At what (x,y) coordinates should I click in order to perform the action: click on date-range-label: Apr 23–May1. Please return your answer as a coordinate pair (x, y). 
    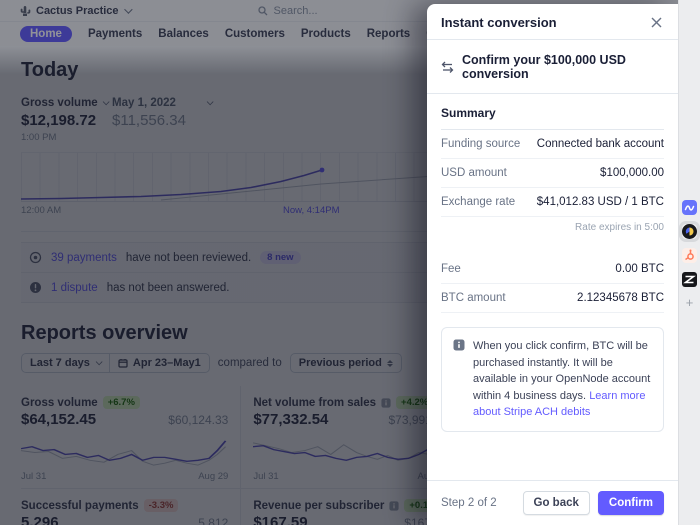
    Looking at the image, I should click on (166, 363).